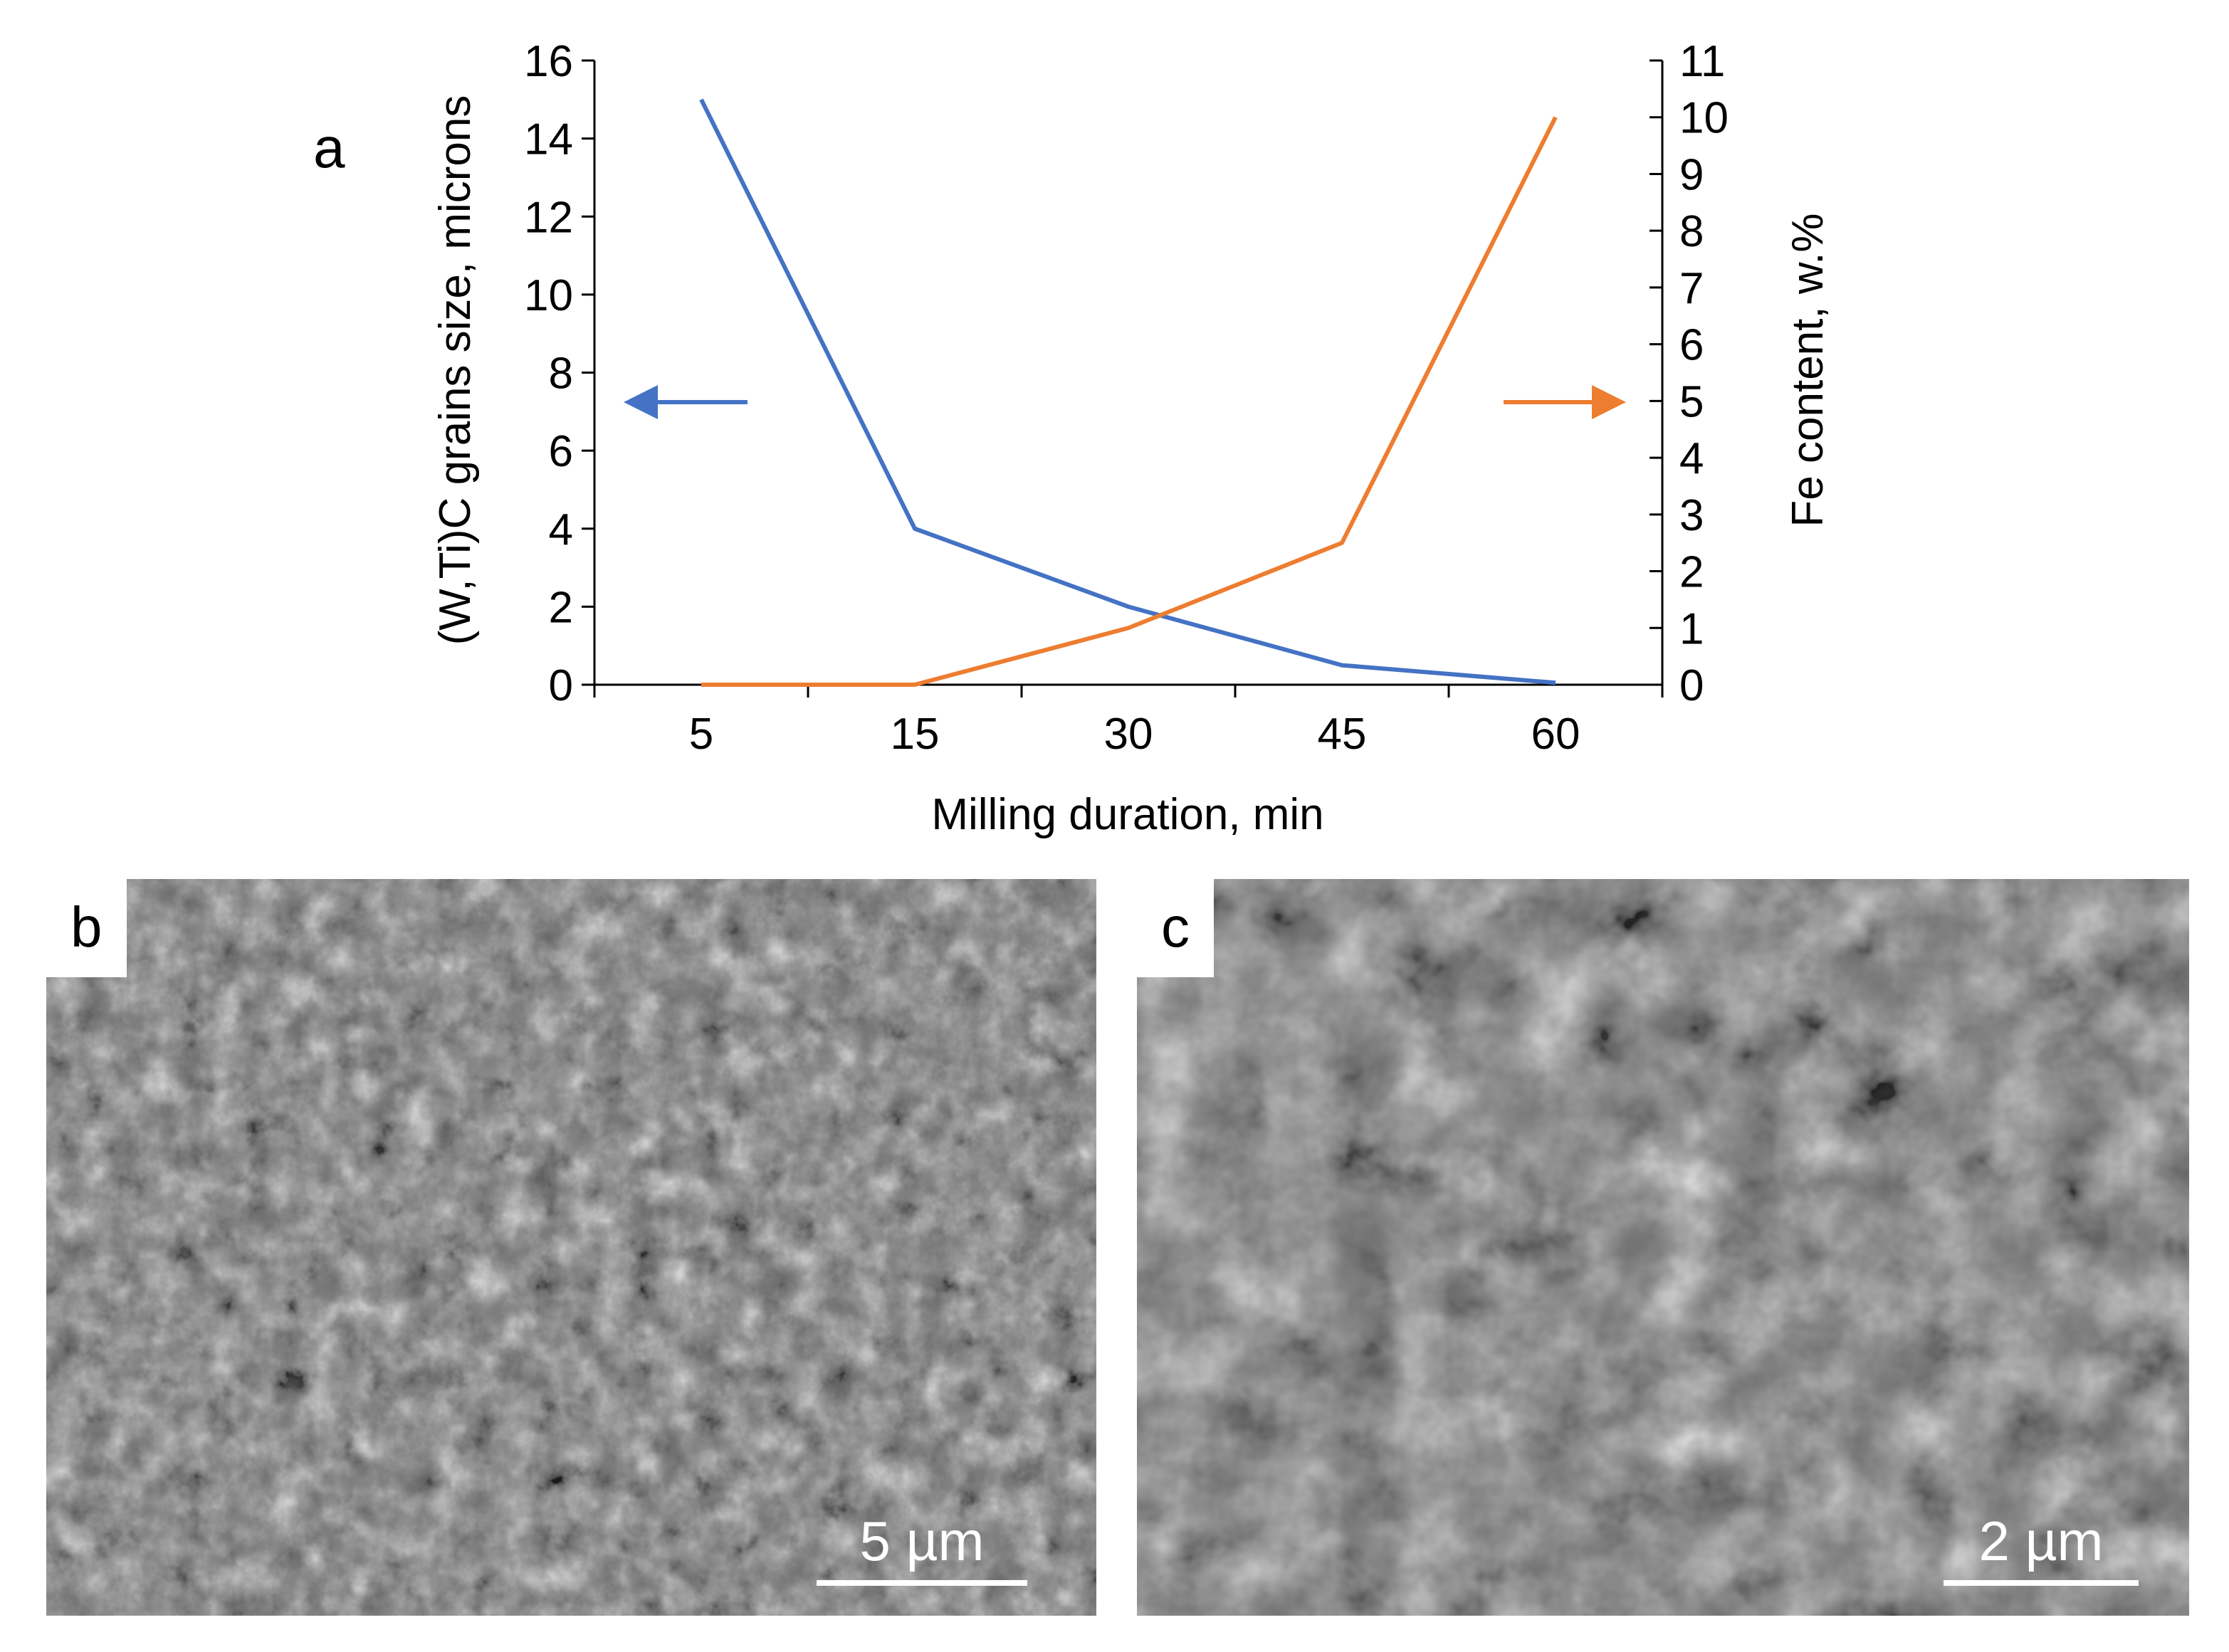 The image size is (2229, 1652). What do you see at coordinates (561, 607) in the screenshot?
I see `left-tick-label: 2` at bounding box center [561, 607].